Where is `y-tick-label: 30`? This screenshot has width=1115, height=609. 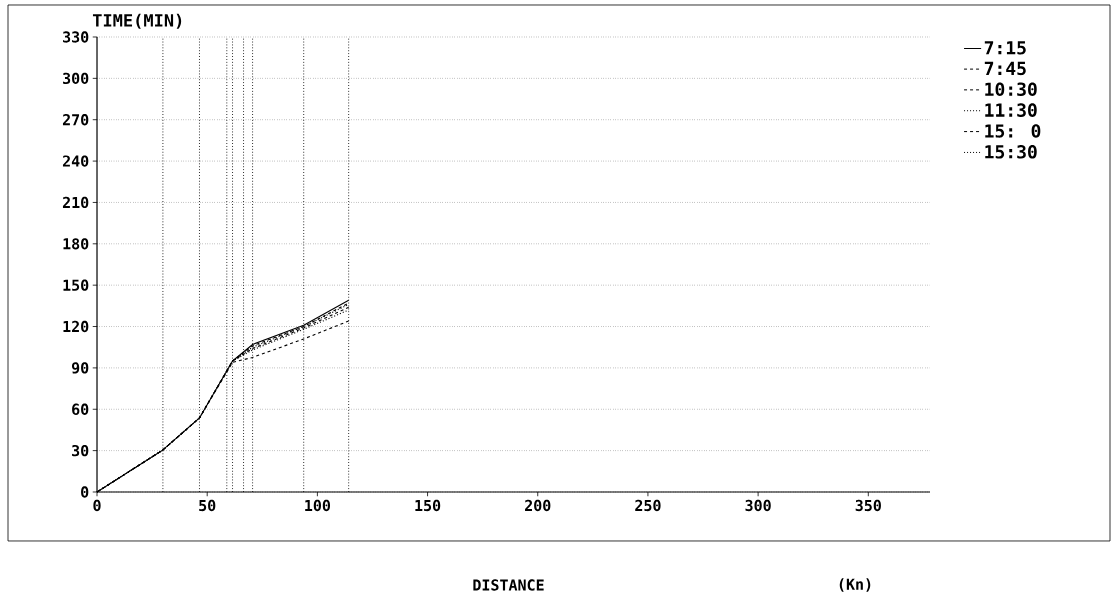
y-tick-label: 30 is located at coordinates (80, 450).